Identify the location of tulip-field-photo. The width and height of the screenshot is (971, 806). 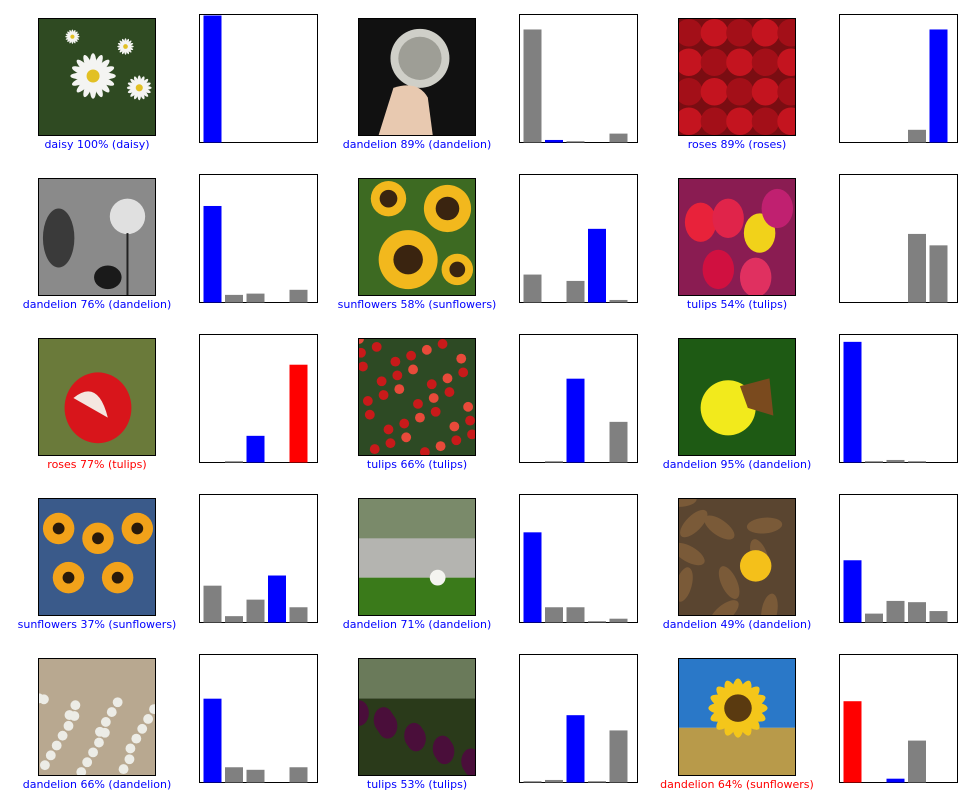
(417, 397).